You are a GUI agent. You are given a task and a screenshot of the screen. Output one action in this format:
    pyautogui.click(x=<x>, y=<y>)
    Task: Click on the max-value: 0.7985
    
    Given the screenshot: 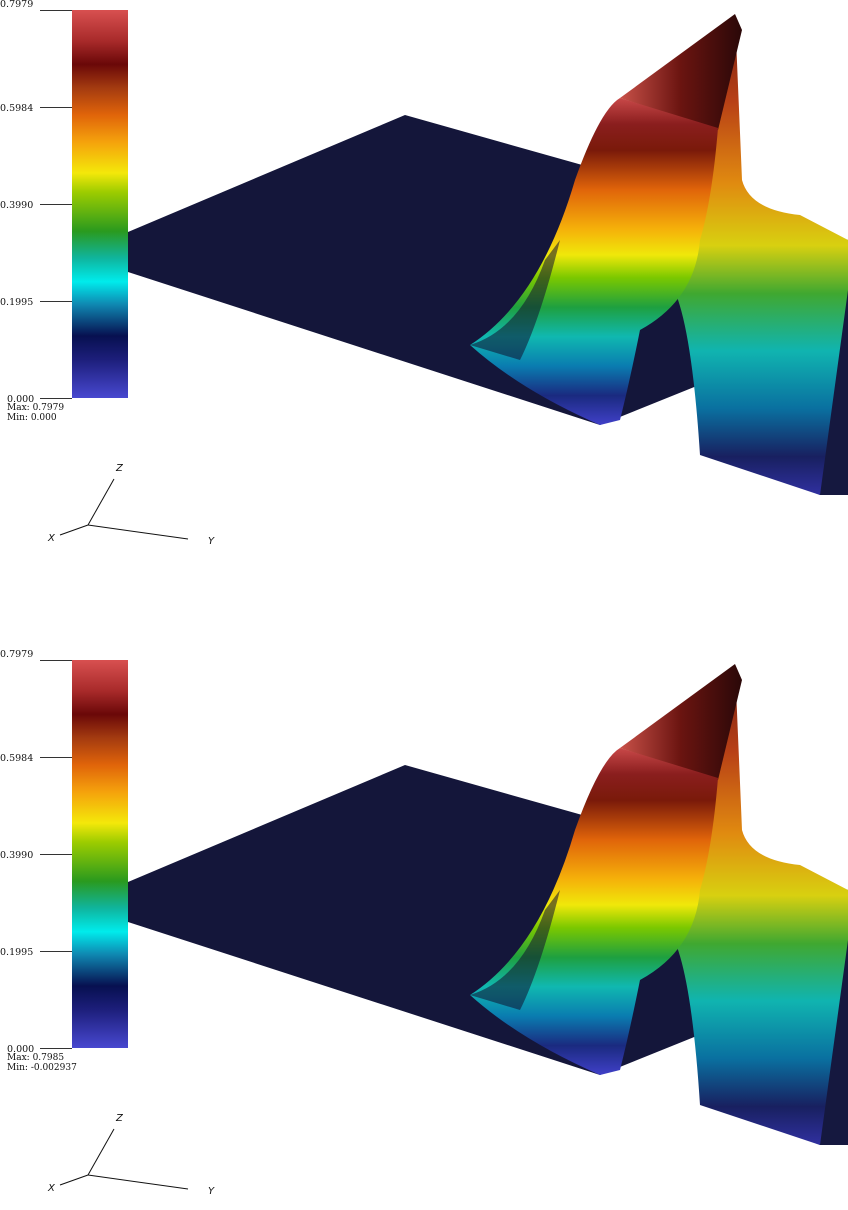 What is the action you would take?
    pyautogui.click(x=48, y=1058)
    